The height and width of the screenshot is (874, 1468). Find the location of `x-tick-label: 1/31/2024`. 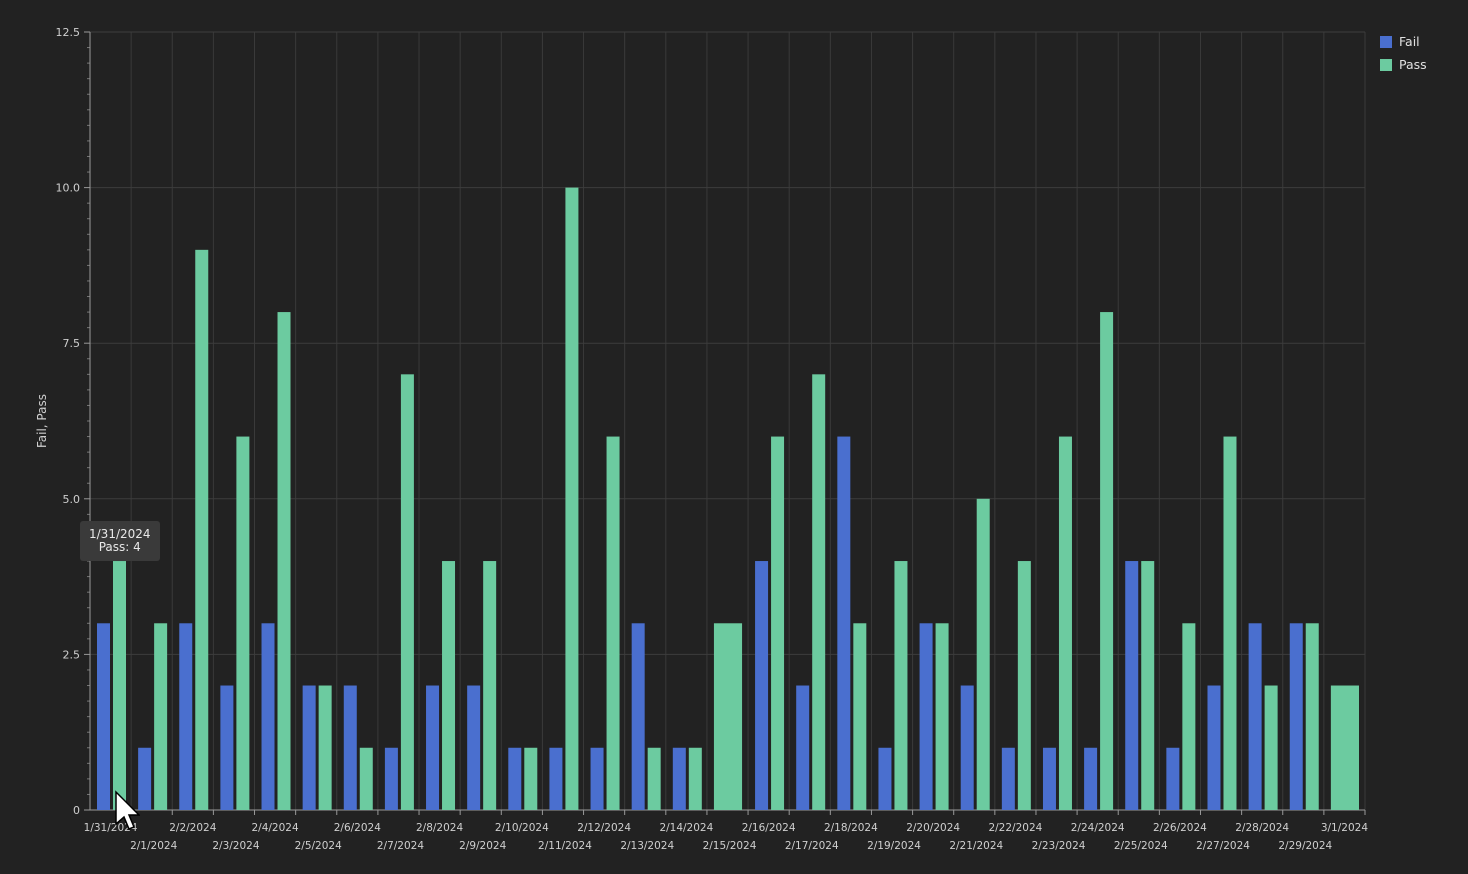

x-tick-label: 1/31/2024 is located at coordinates (111, 828).